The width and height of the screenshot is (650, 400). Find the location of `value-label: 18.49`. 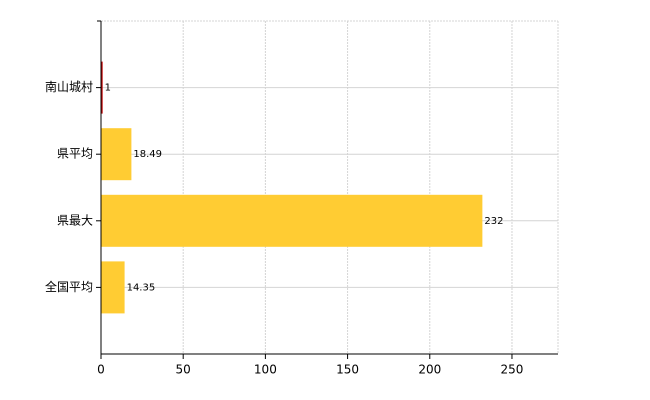

value-label: 18.49 is located at coordinates (147, 154).